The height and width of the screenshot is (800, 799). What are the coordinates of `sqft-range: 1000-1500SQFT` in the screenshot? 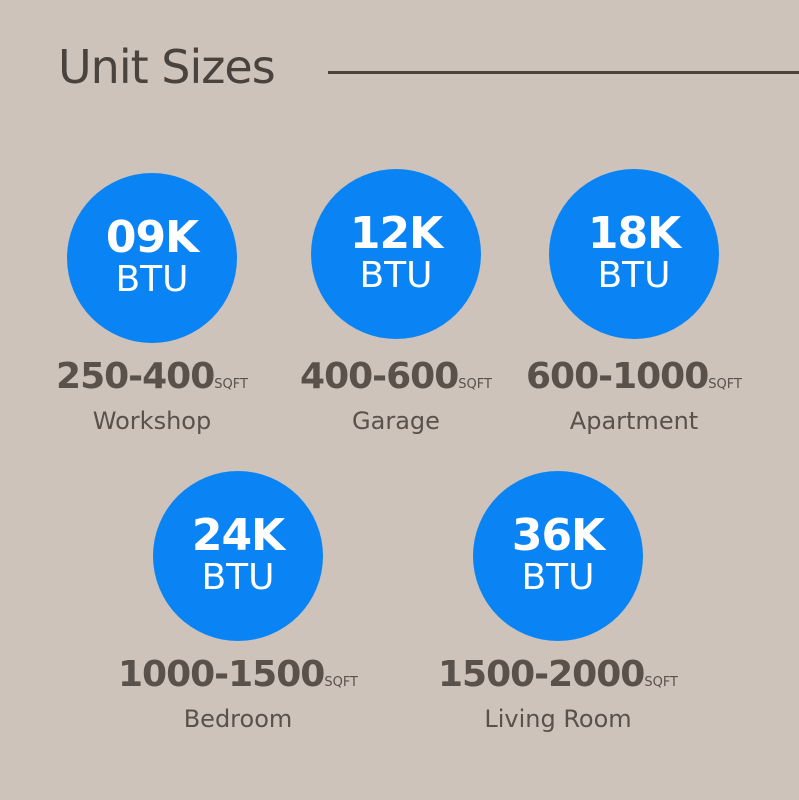 It's located at (238, 679).